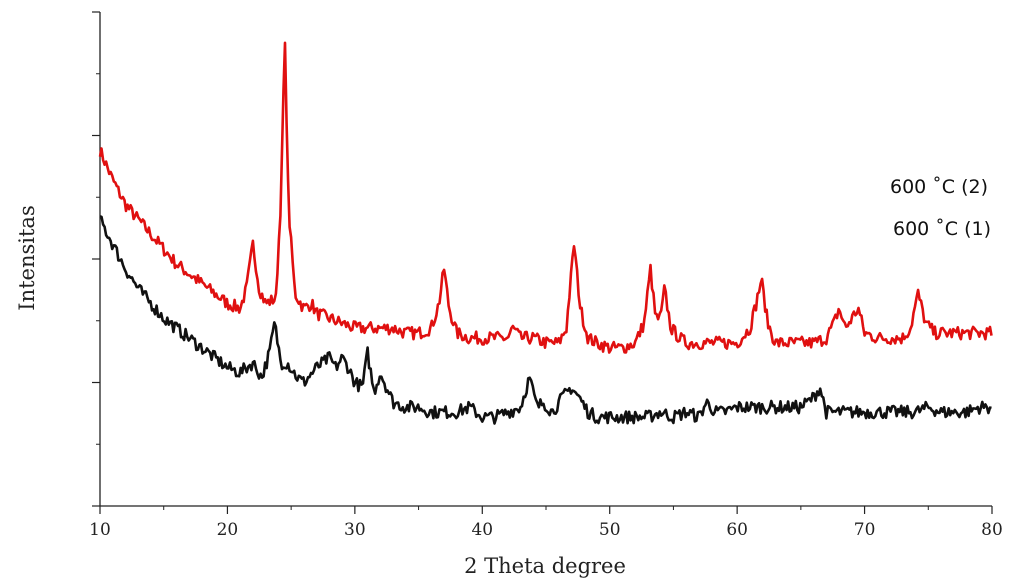 Image resolution: width=1011 pixels, height=581 pixels. I want to click on labels: 10 20 30 40 50 60 70 80, so click(546, 530).